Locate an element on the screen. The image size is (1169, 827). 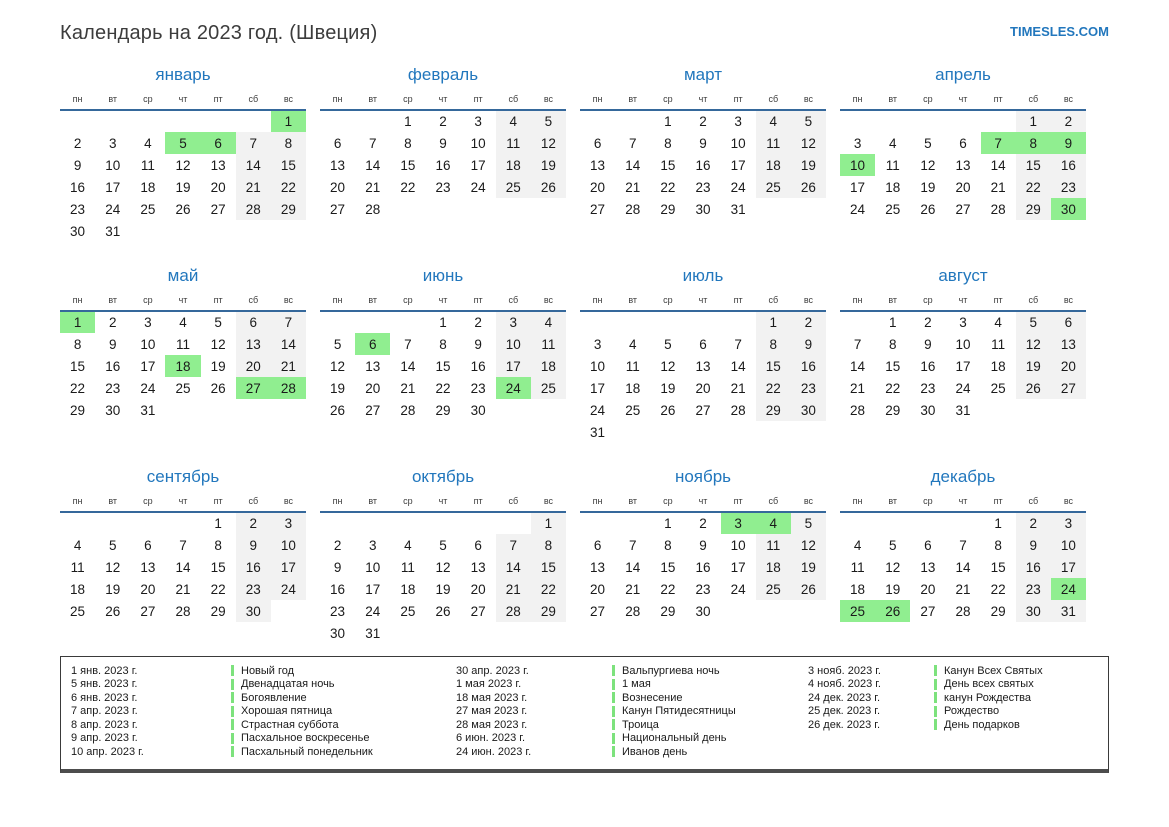
day-cell: 26 is located at coordinates (668, 410).